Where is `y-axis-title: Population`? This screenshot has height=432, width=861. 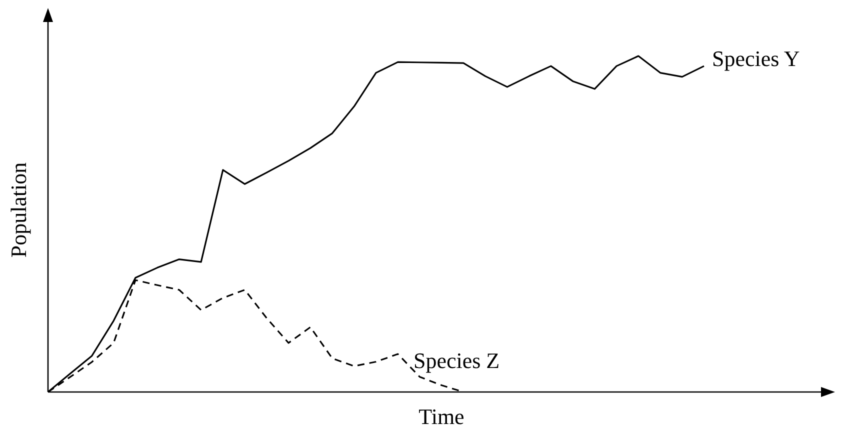
y-axis-title: Population is located at coordinates (18, 210).